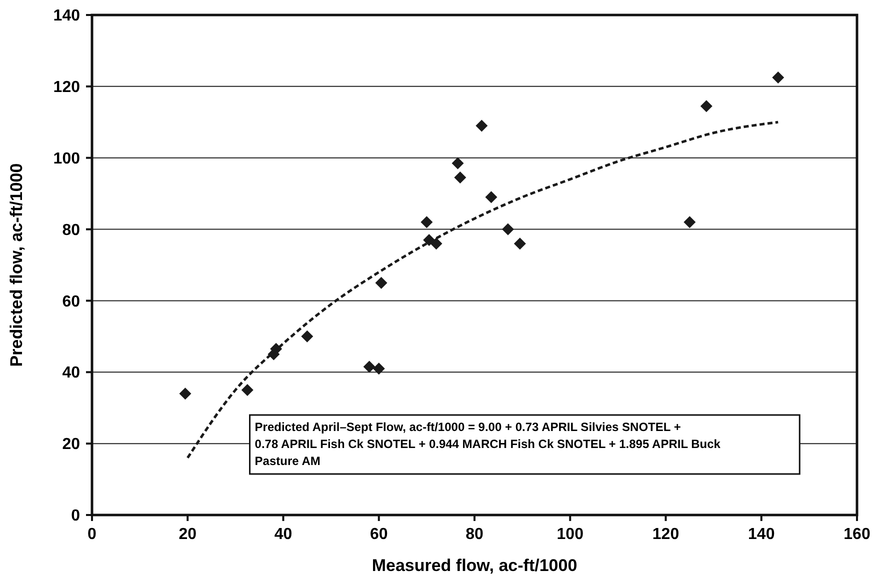  What do you see at coordinates (16, 265) in the screenshot?
I see `y-axis-title: Predicted flow, ac-ft/1000` at bounding box center [16, 265].